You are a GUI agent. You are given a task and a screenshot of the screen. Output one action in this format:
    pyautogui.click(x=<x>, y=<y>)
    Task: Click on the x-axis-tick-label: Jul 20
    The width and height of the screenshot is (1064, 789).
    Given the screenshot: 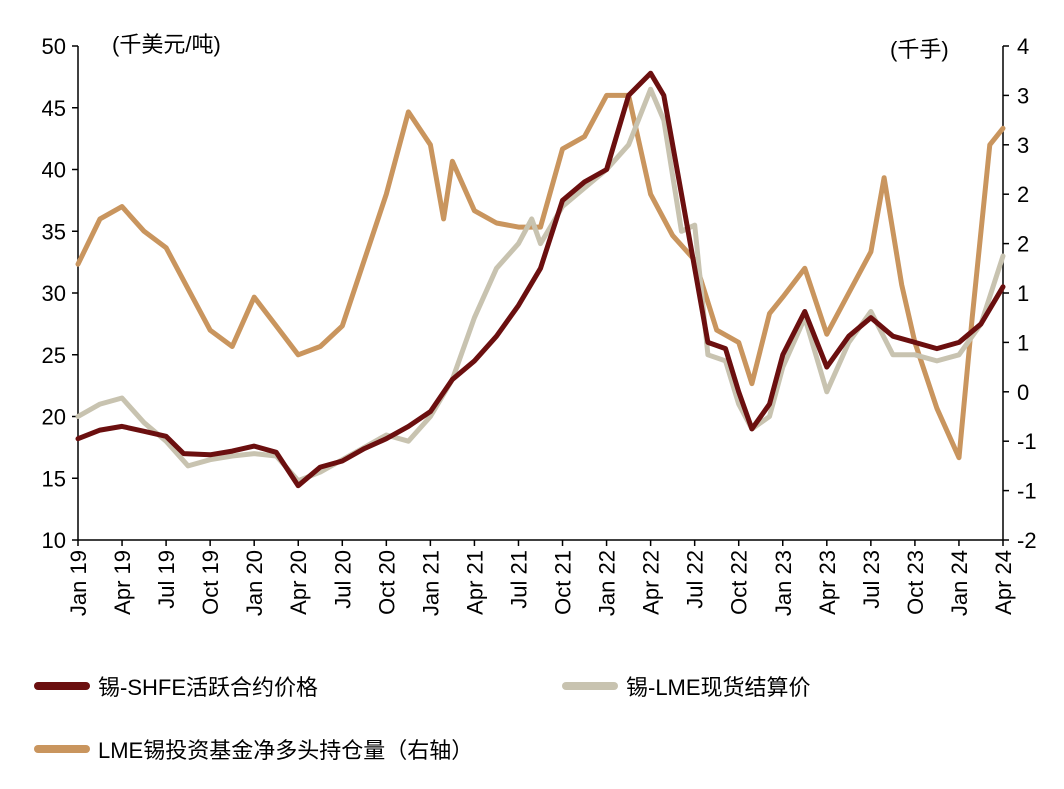 What is the action you would take?
    pyautogui.click(x=342, y=579)
    